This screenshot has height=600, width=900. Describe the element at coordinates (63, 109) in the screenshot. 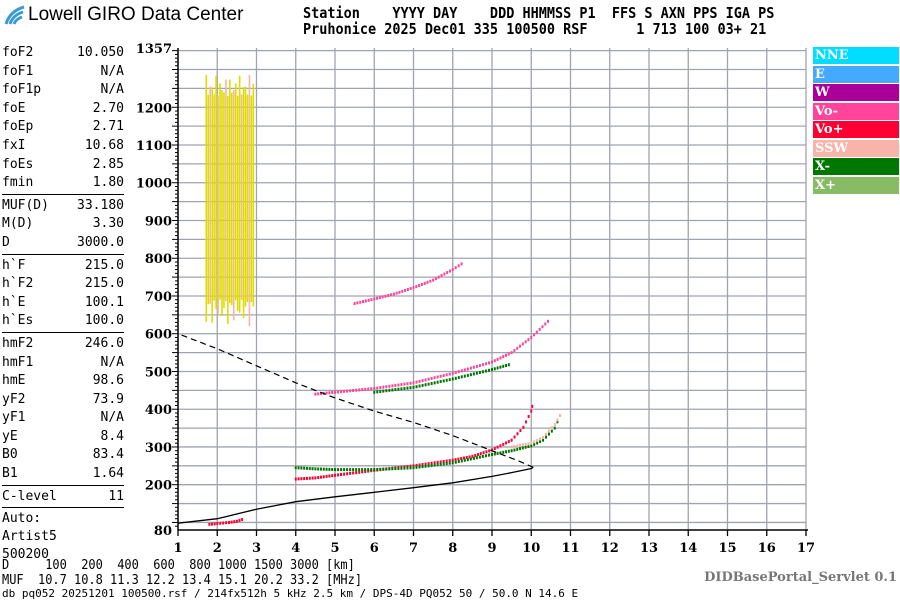

I see `param-row: foE 2.70` at that location.